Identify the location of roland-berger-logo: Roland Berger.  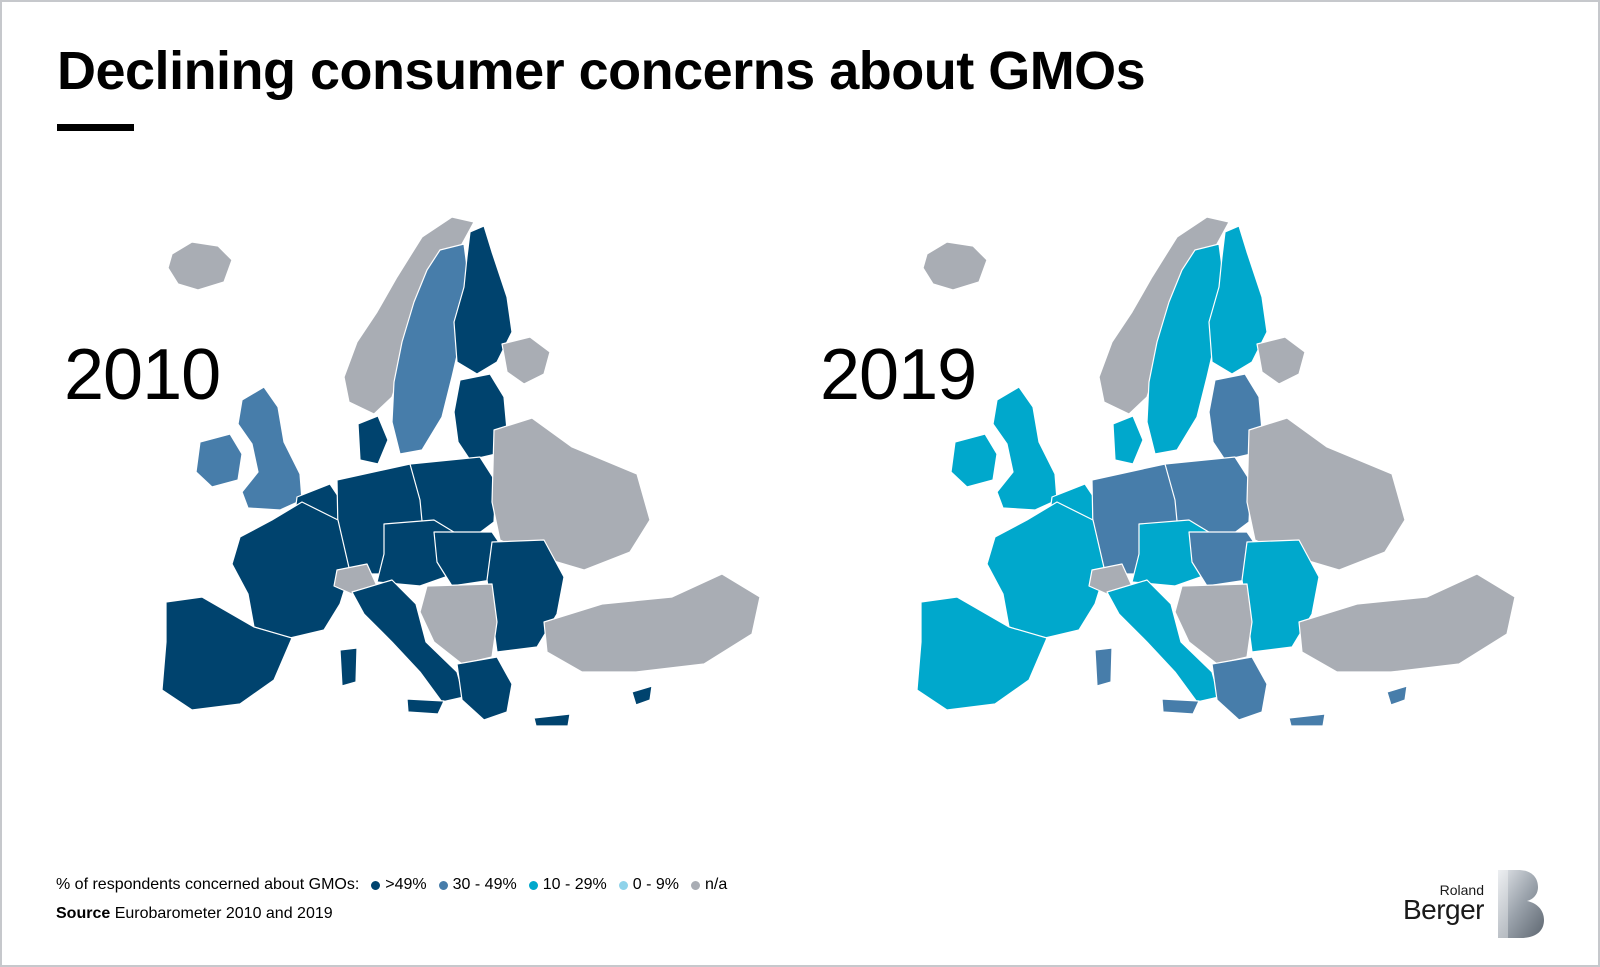
(1473, 904).